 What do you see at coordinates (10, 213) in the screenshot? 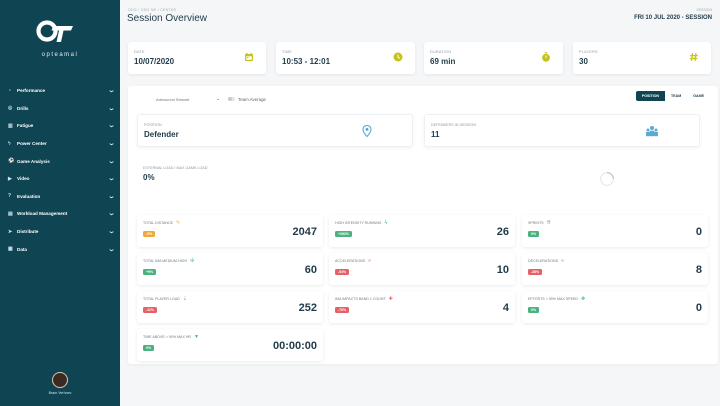
I see `workload-icon: ▤` at bounding box center [10, 213].